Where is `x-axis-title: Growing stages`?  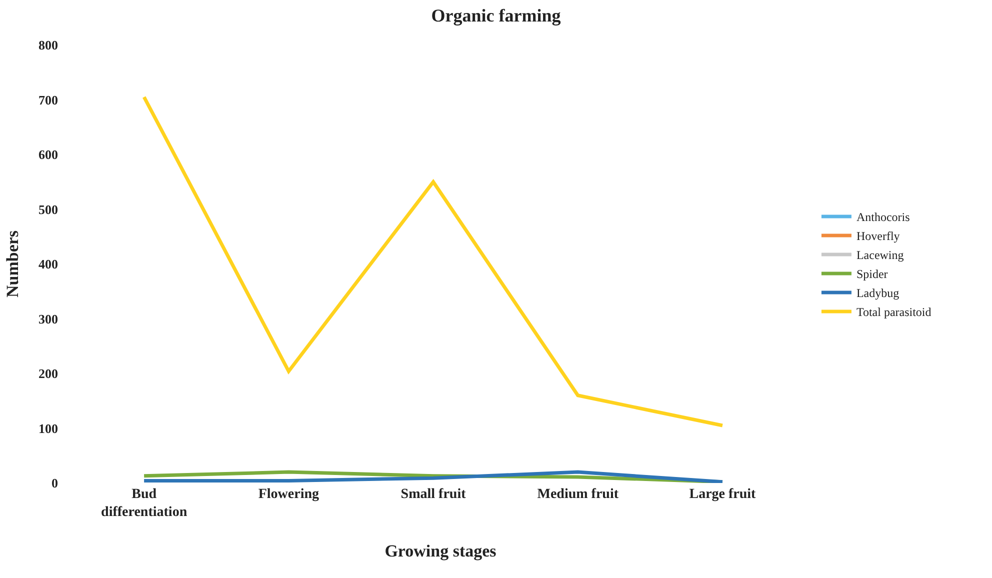
x-axis-title: Growing stages is located at coordinates (440, 551).